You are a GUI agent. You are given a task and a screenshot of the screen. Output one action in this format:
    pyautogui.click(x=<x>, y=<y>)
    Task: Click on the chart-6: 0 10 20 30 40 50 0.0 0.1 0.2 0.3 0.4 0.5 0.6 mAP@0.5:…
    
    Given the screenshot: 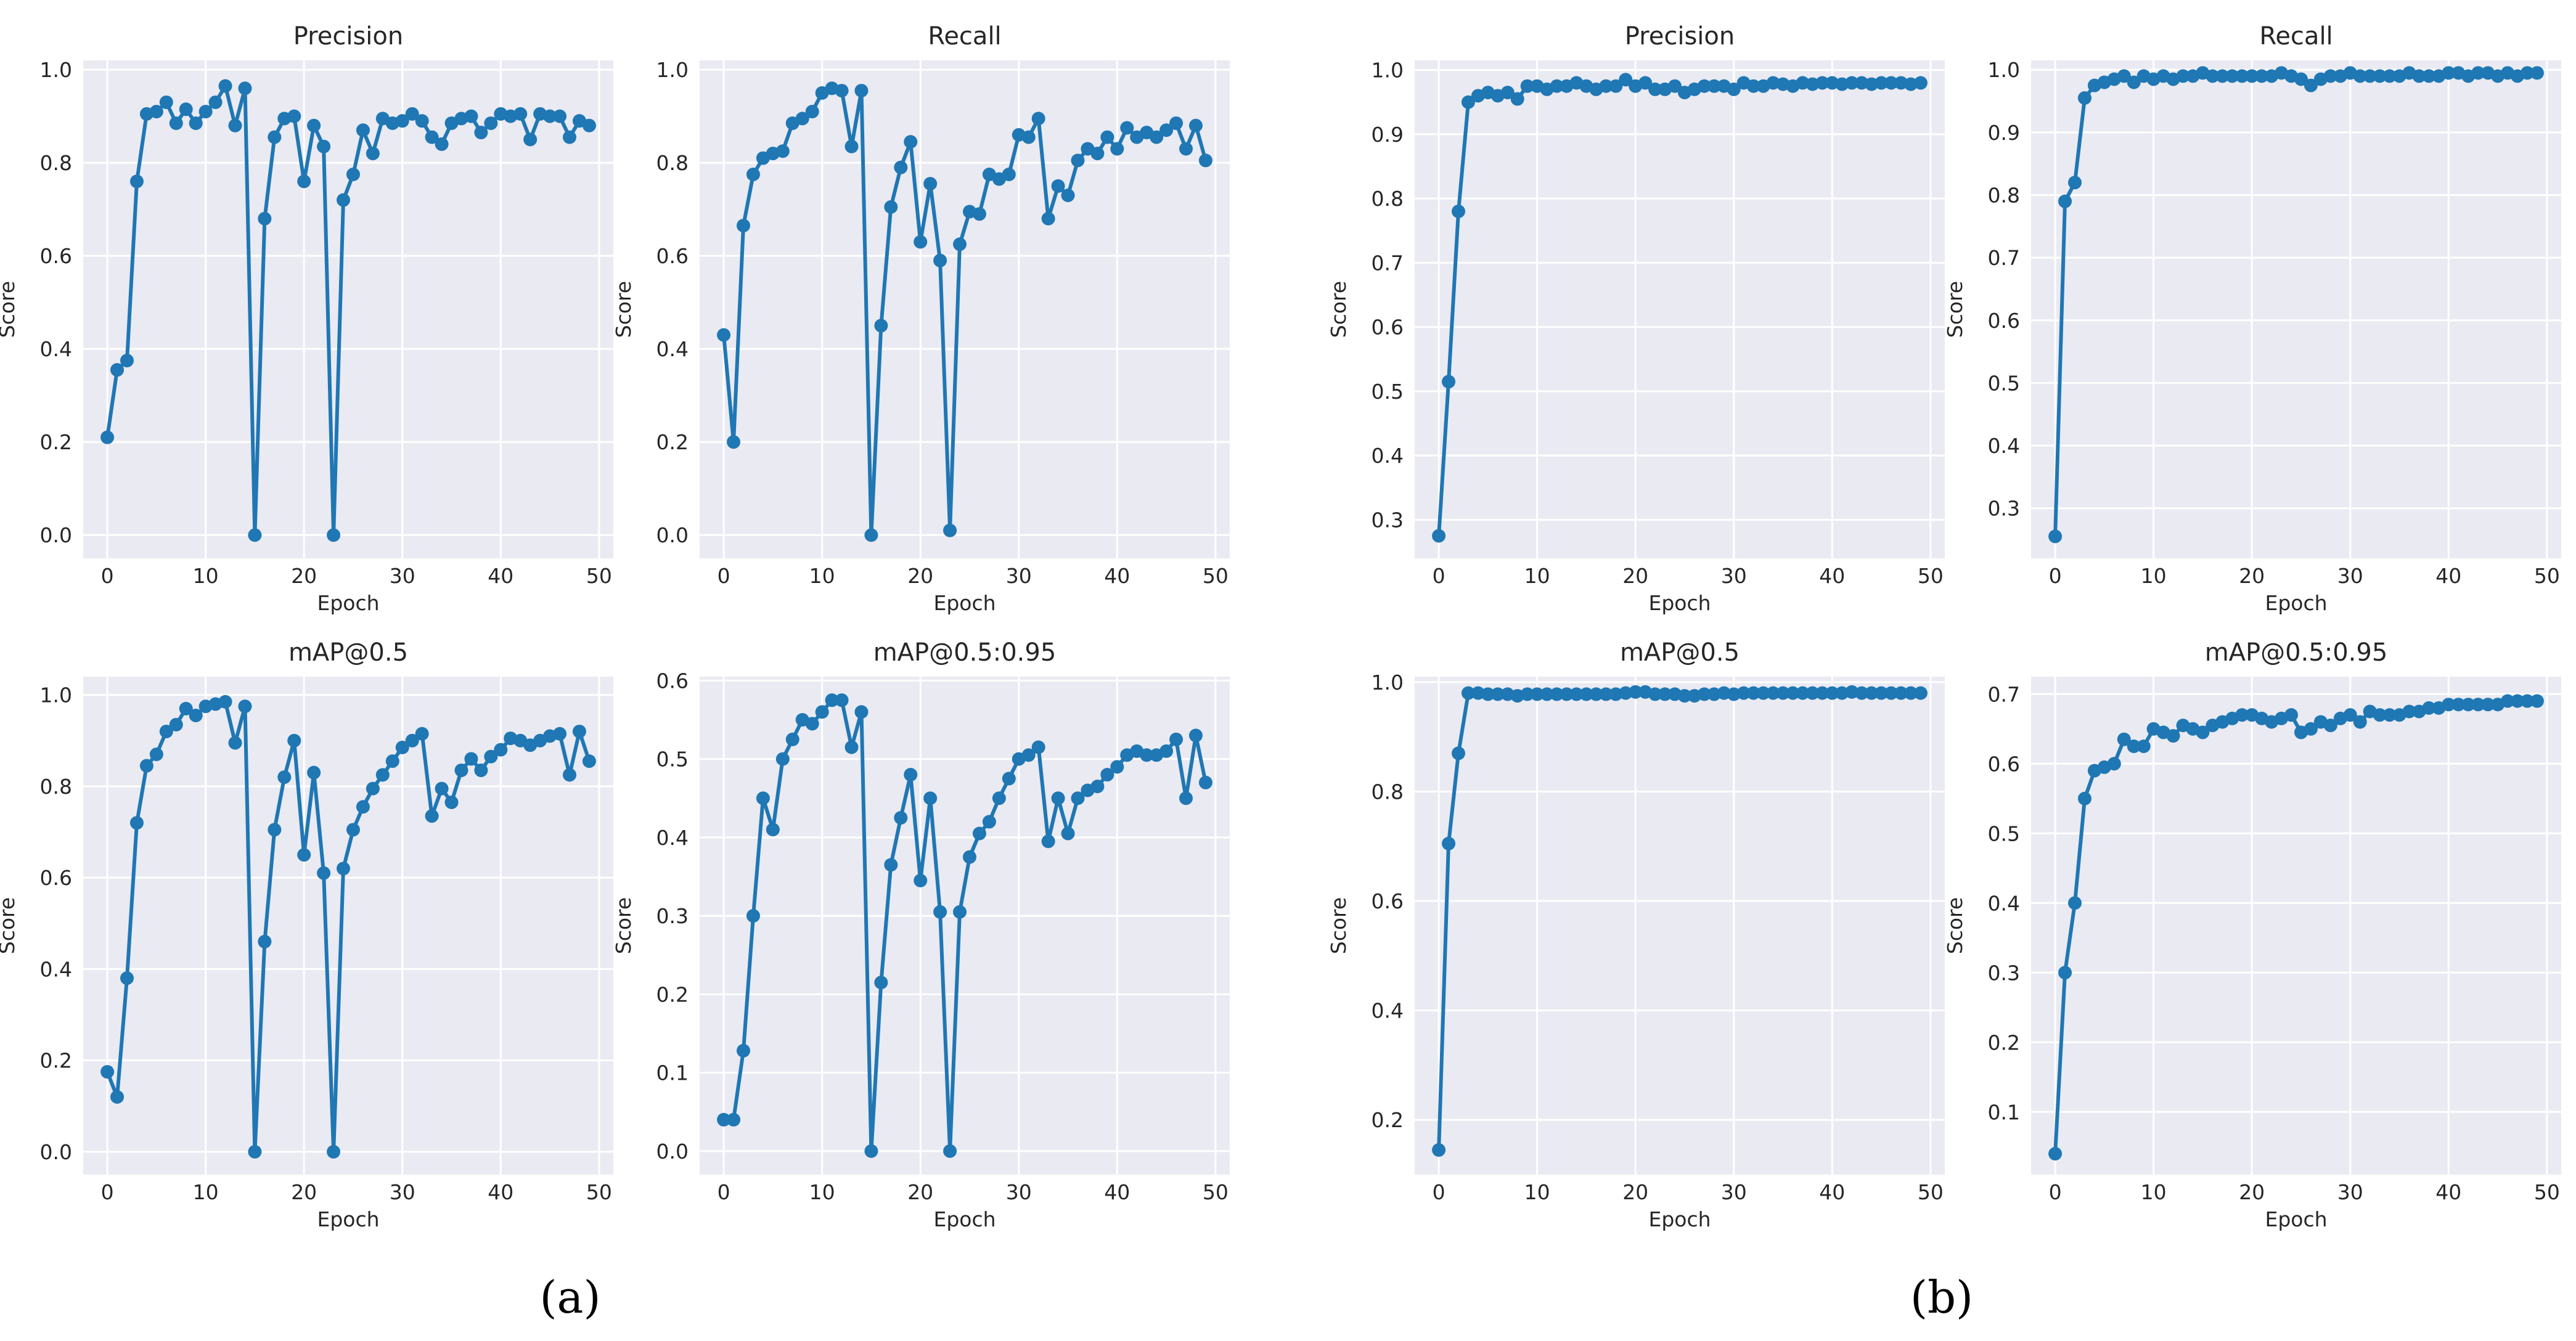 What is the action you would take?
    pyautogui.click(x=920, y=934)
    